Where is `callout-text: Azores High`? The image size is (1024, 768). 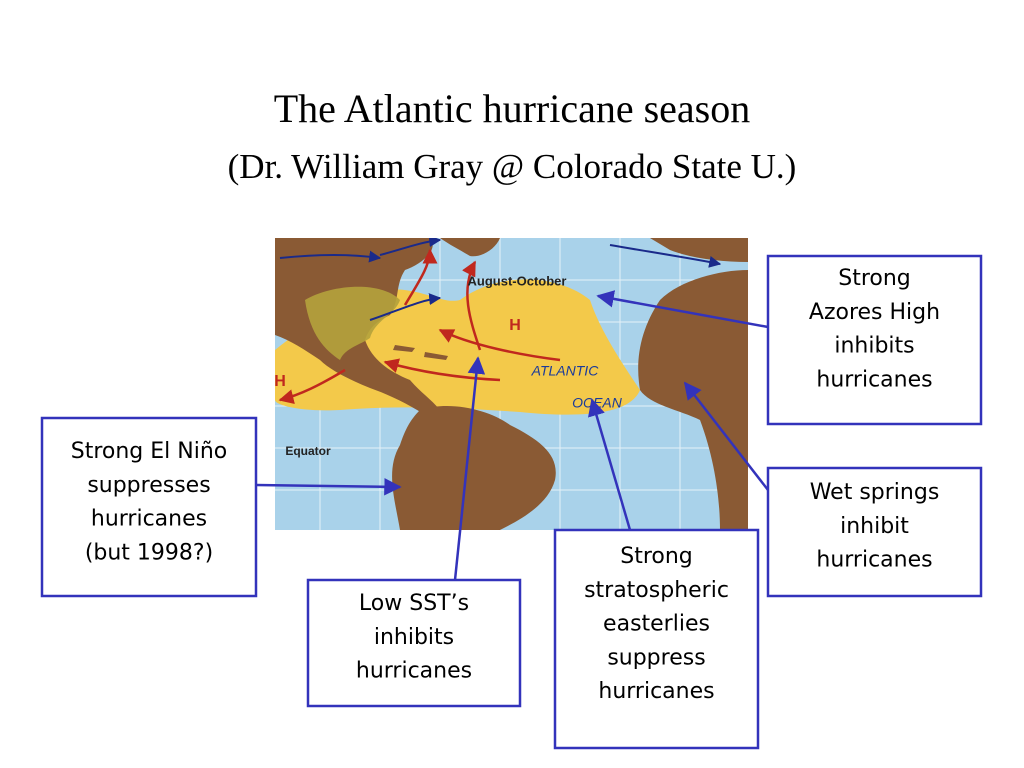 callout-text: Azores High is located at coordinates (874, 312).